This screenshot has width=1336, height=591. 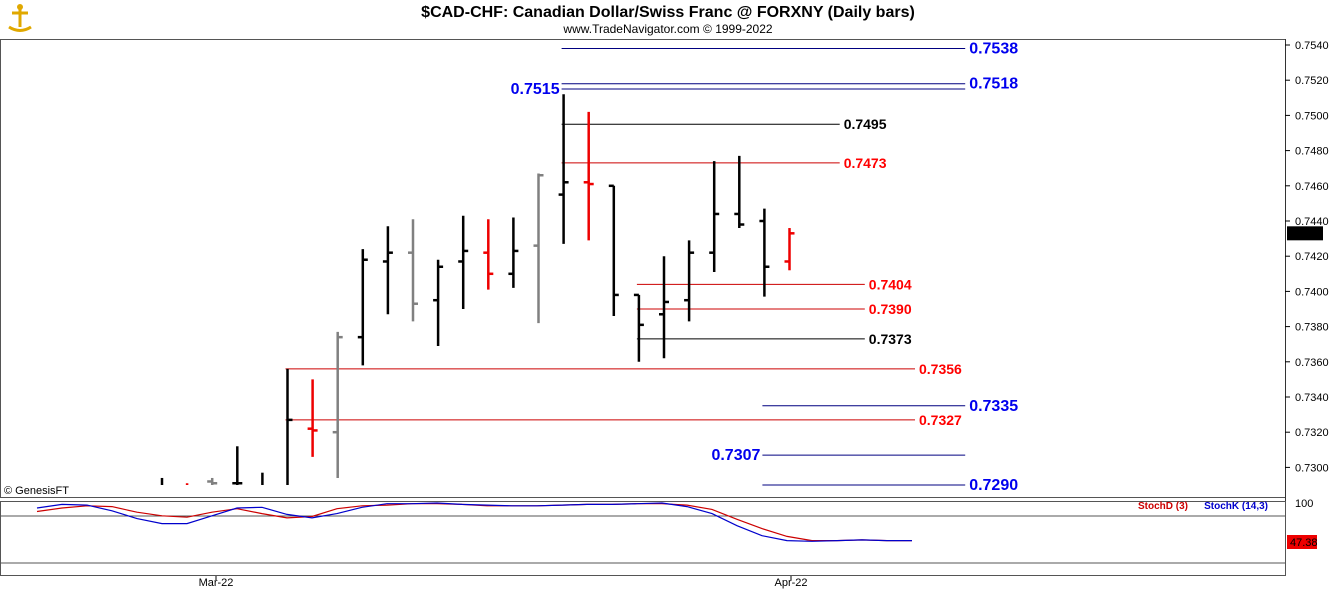 What do you see at coordinates (1312, 398) in the screenshot?
I see `price-tick-label: 0.7340` at bounding box center [1312, 398].